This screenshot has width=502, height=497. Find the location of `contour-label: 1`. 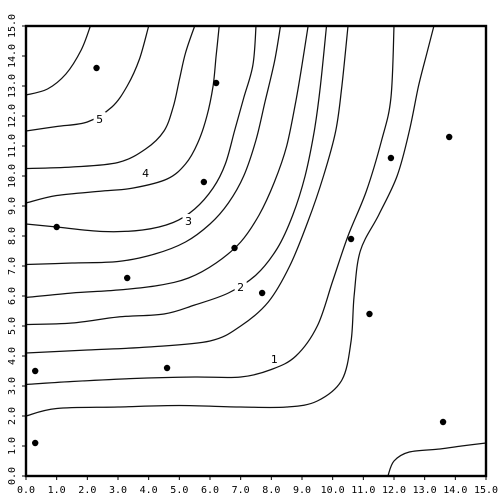

contour-label: 1 is located at coordinates (274, 359).